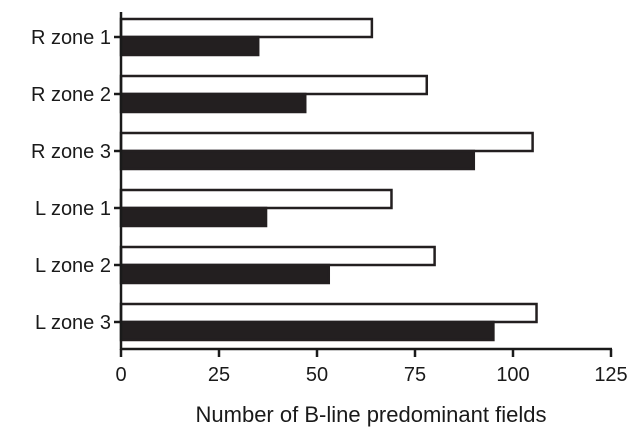 The image size is (634, 436). Describe the element at coordinates (120, 375) in the screenshot. I see `x-tick-label: 0` at that location.